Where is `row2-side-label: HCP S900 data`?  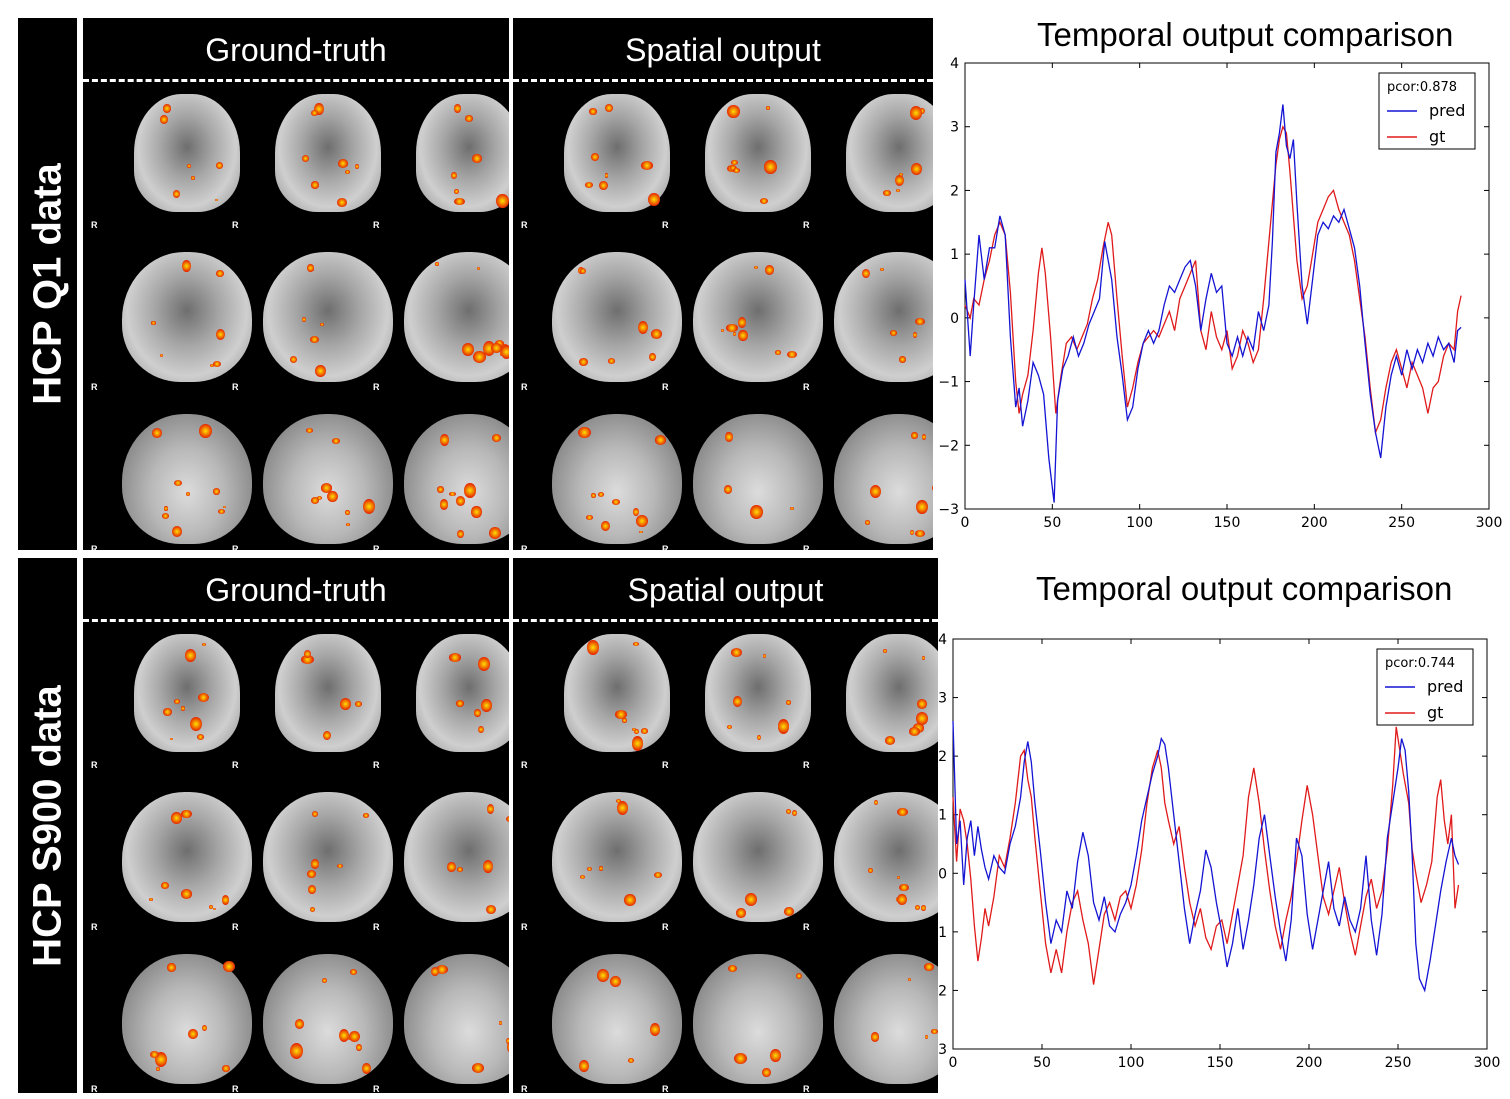
row2-side-label: HCP S900 data is located at coordinates (47, 825).